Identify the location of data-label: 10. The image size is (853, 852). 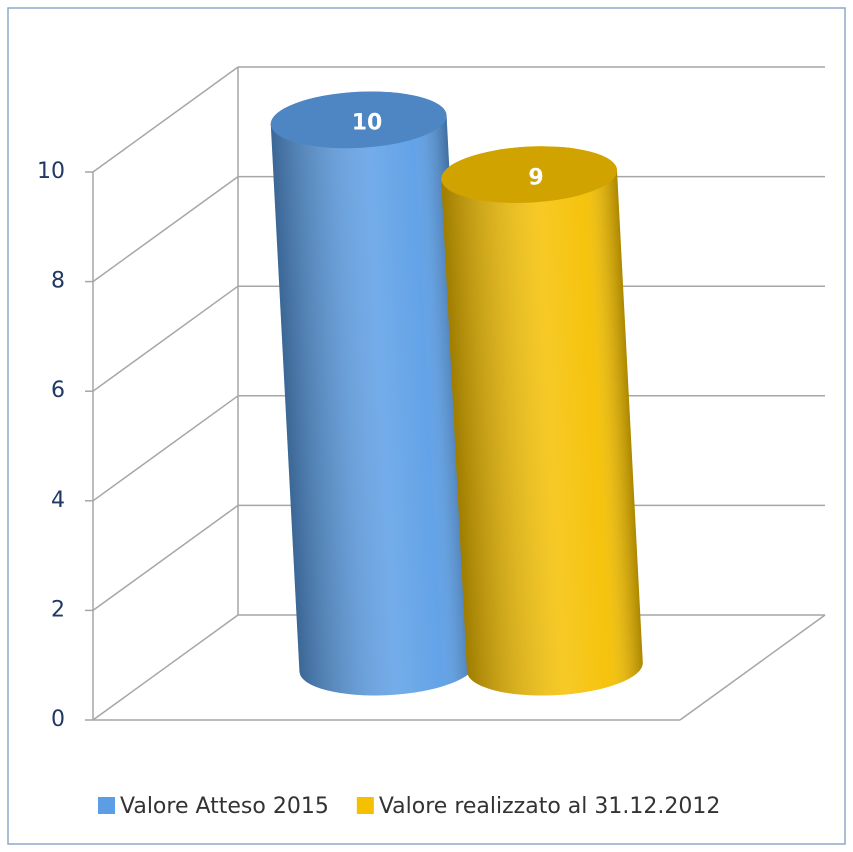
(367, 123).